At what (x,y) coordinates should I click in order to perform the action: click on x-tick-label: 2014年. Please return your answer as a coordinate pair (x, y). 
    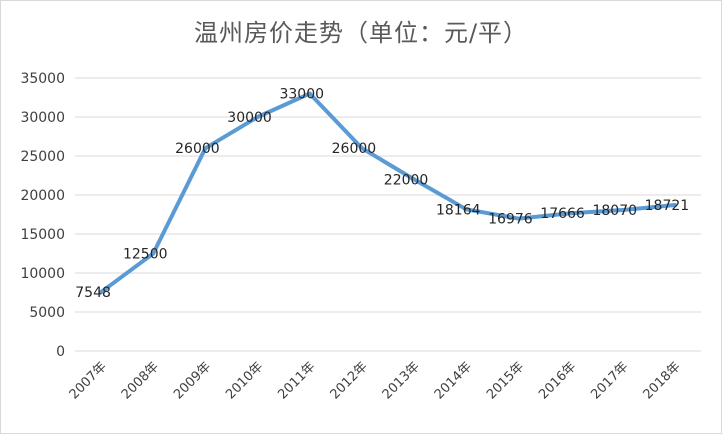
    Looking at the image, I should click on (453, 380).